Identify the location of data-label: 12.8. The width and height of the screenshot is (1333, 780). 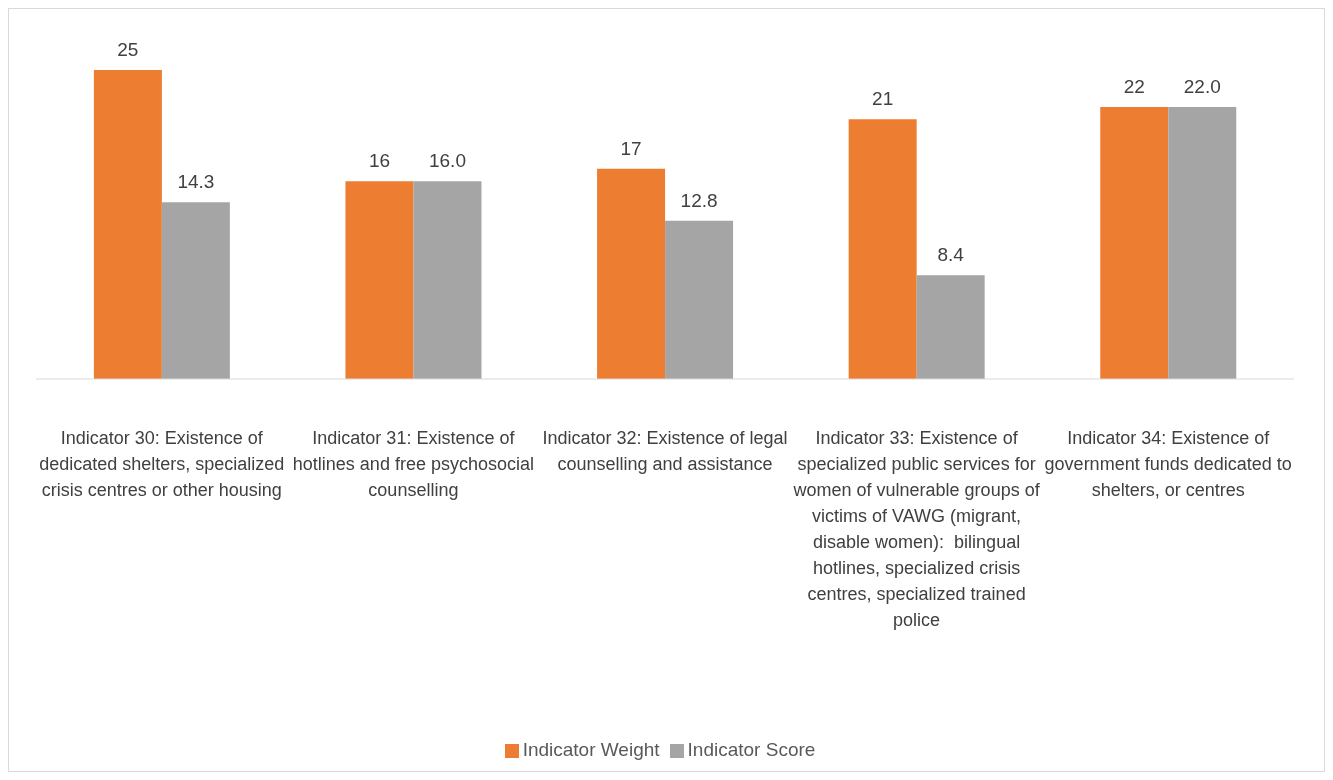
(699, 200).